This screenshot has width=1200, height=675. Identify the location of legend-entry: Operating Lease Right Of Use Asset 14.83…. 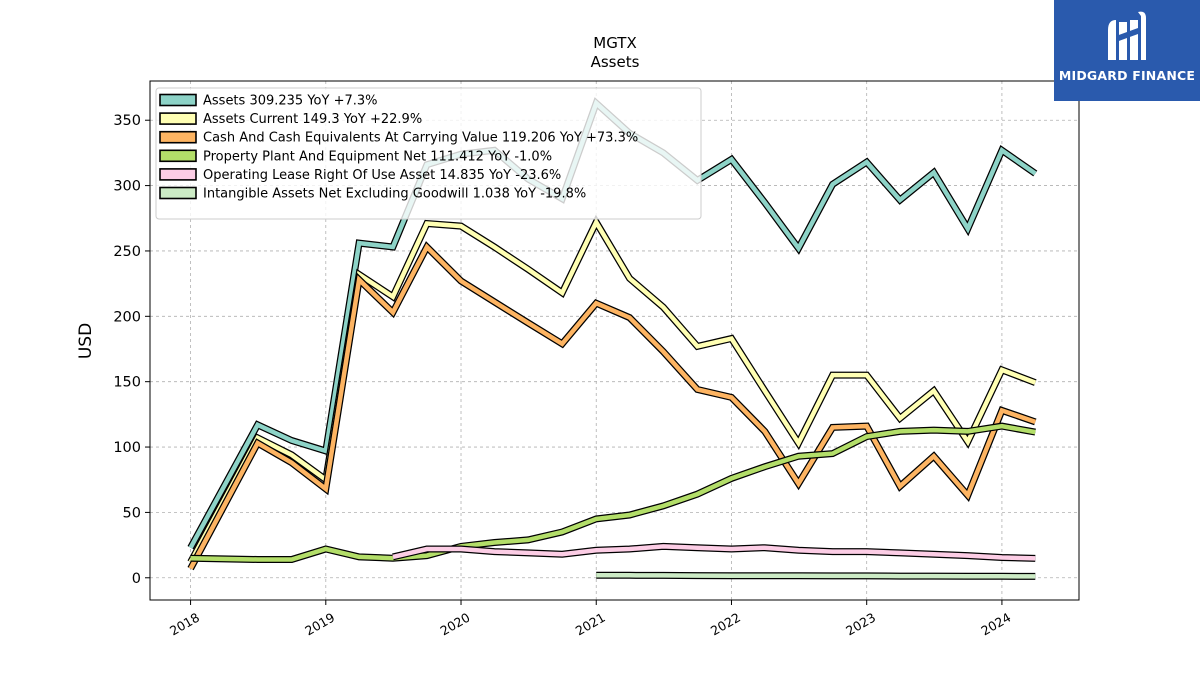
(382, 175).